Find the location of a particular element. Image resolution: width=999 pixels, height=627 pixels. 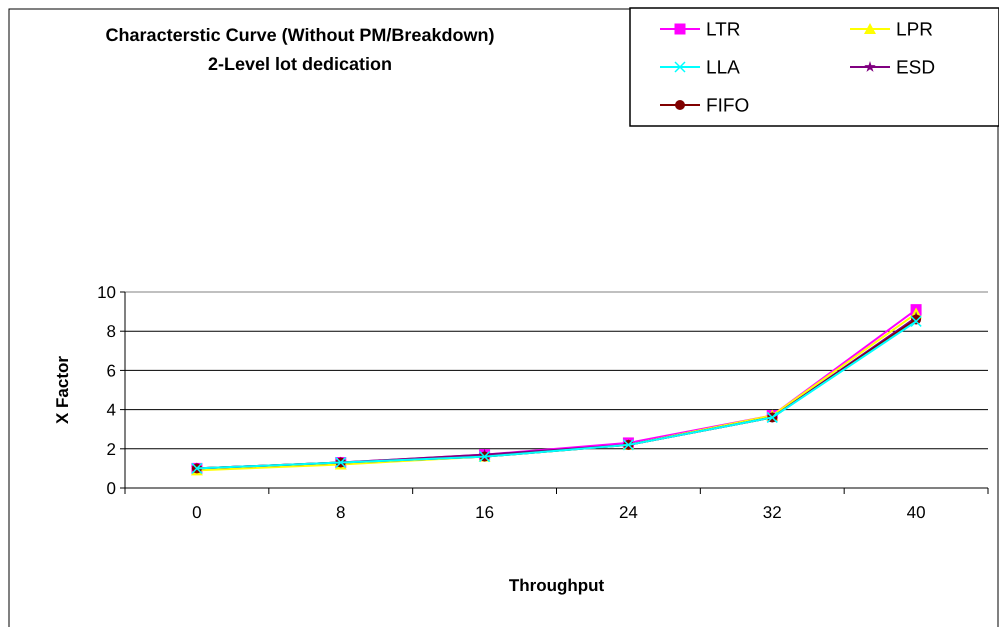

y-tick-label: 0 is located at coordinates (111, 488).